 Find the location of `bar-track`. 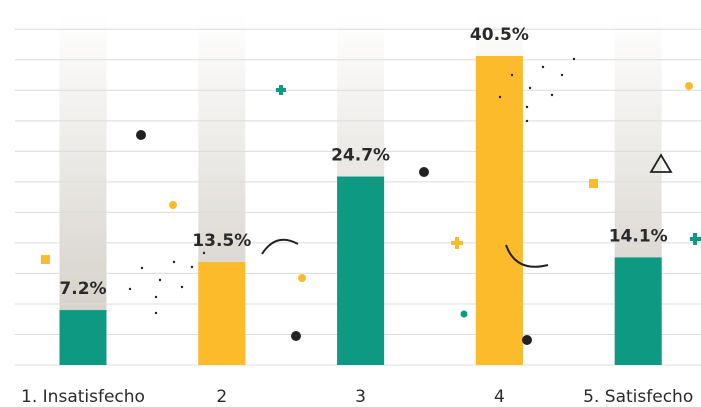

bar-track is located at coordinates (83, 189).